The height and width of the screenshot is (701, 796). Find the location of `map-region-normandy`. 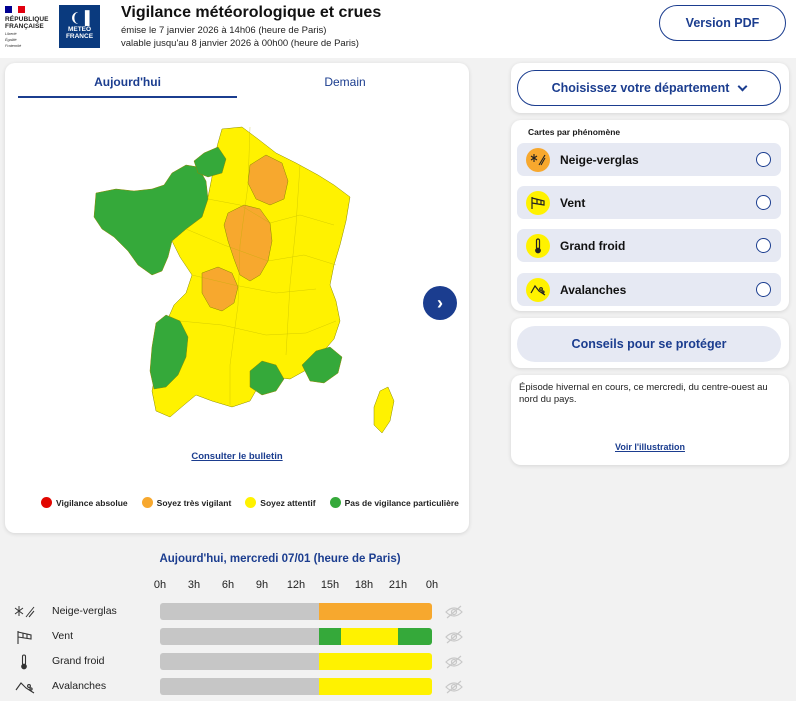

map-region-normandy is located at coordinates (210, 162).